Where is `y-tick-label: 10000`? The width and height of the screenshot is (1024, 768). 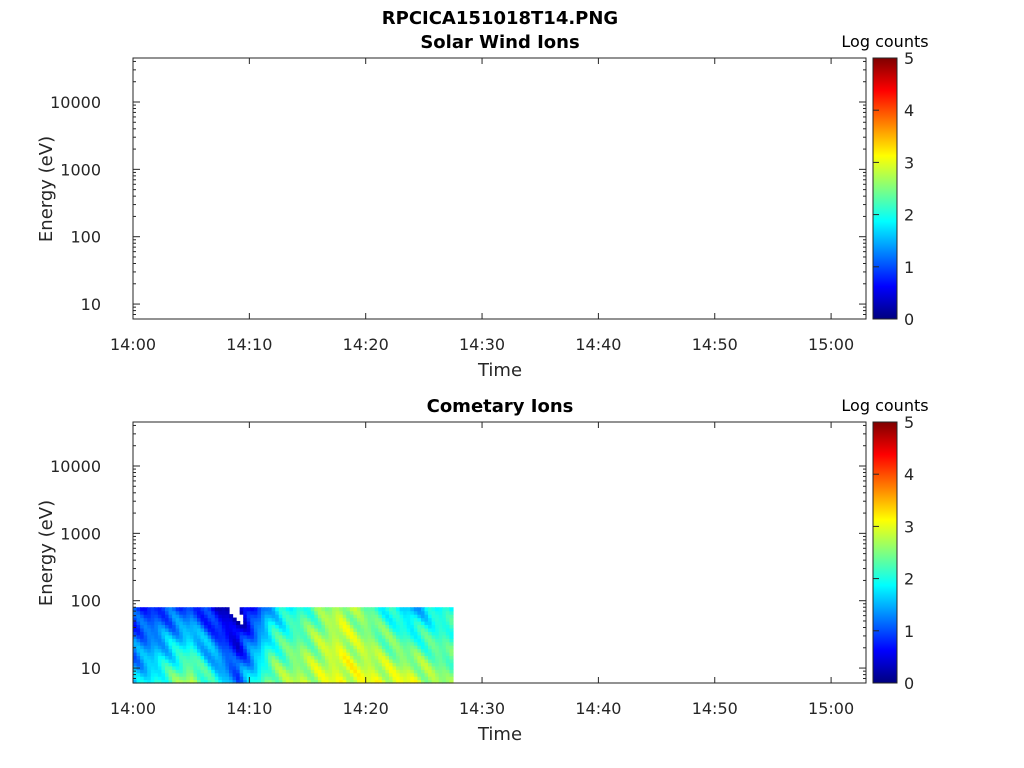 y-tick-label: 10000 is located at coordinates (75, 102).